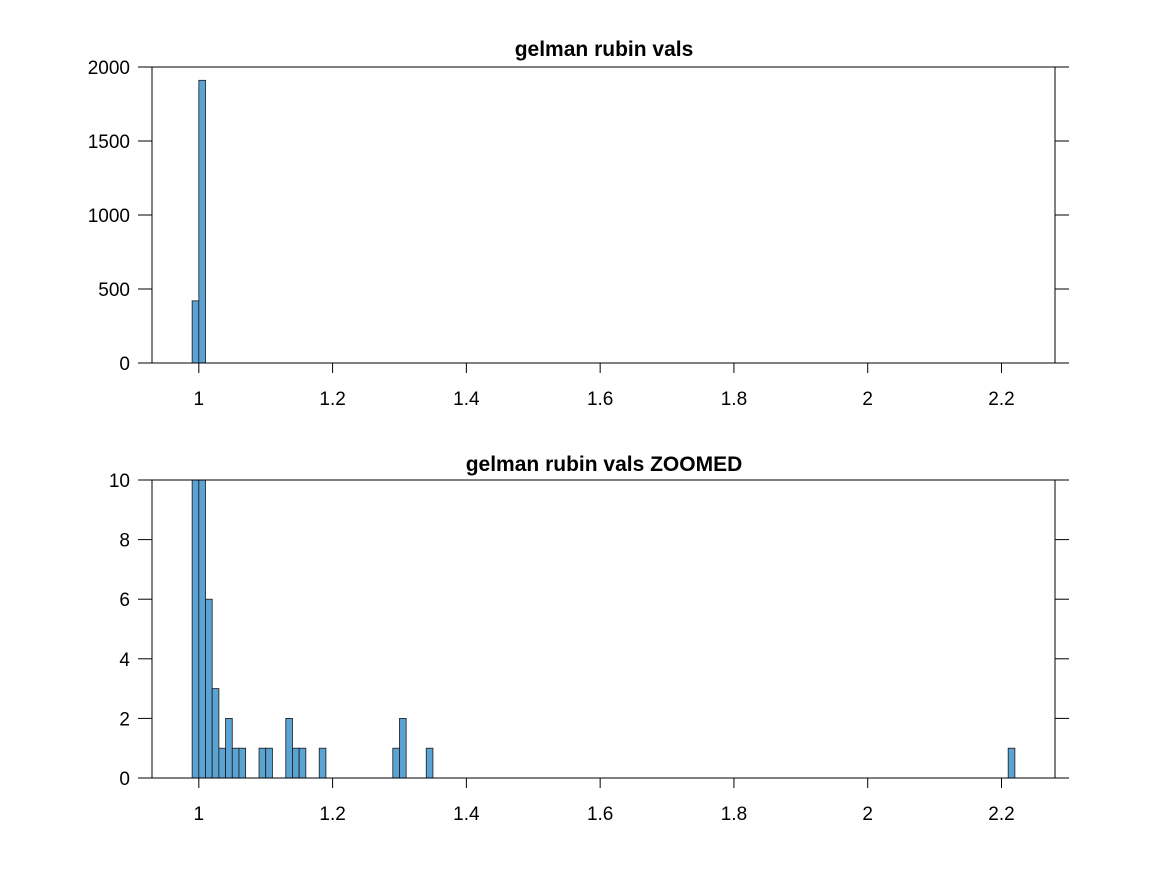 The width and height of the screenshot is (1167, 875). What do you see at coordinates (124, 600) in the screenshot?
I see `y-tick-label: 6` at bounding box center [124, 600].